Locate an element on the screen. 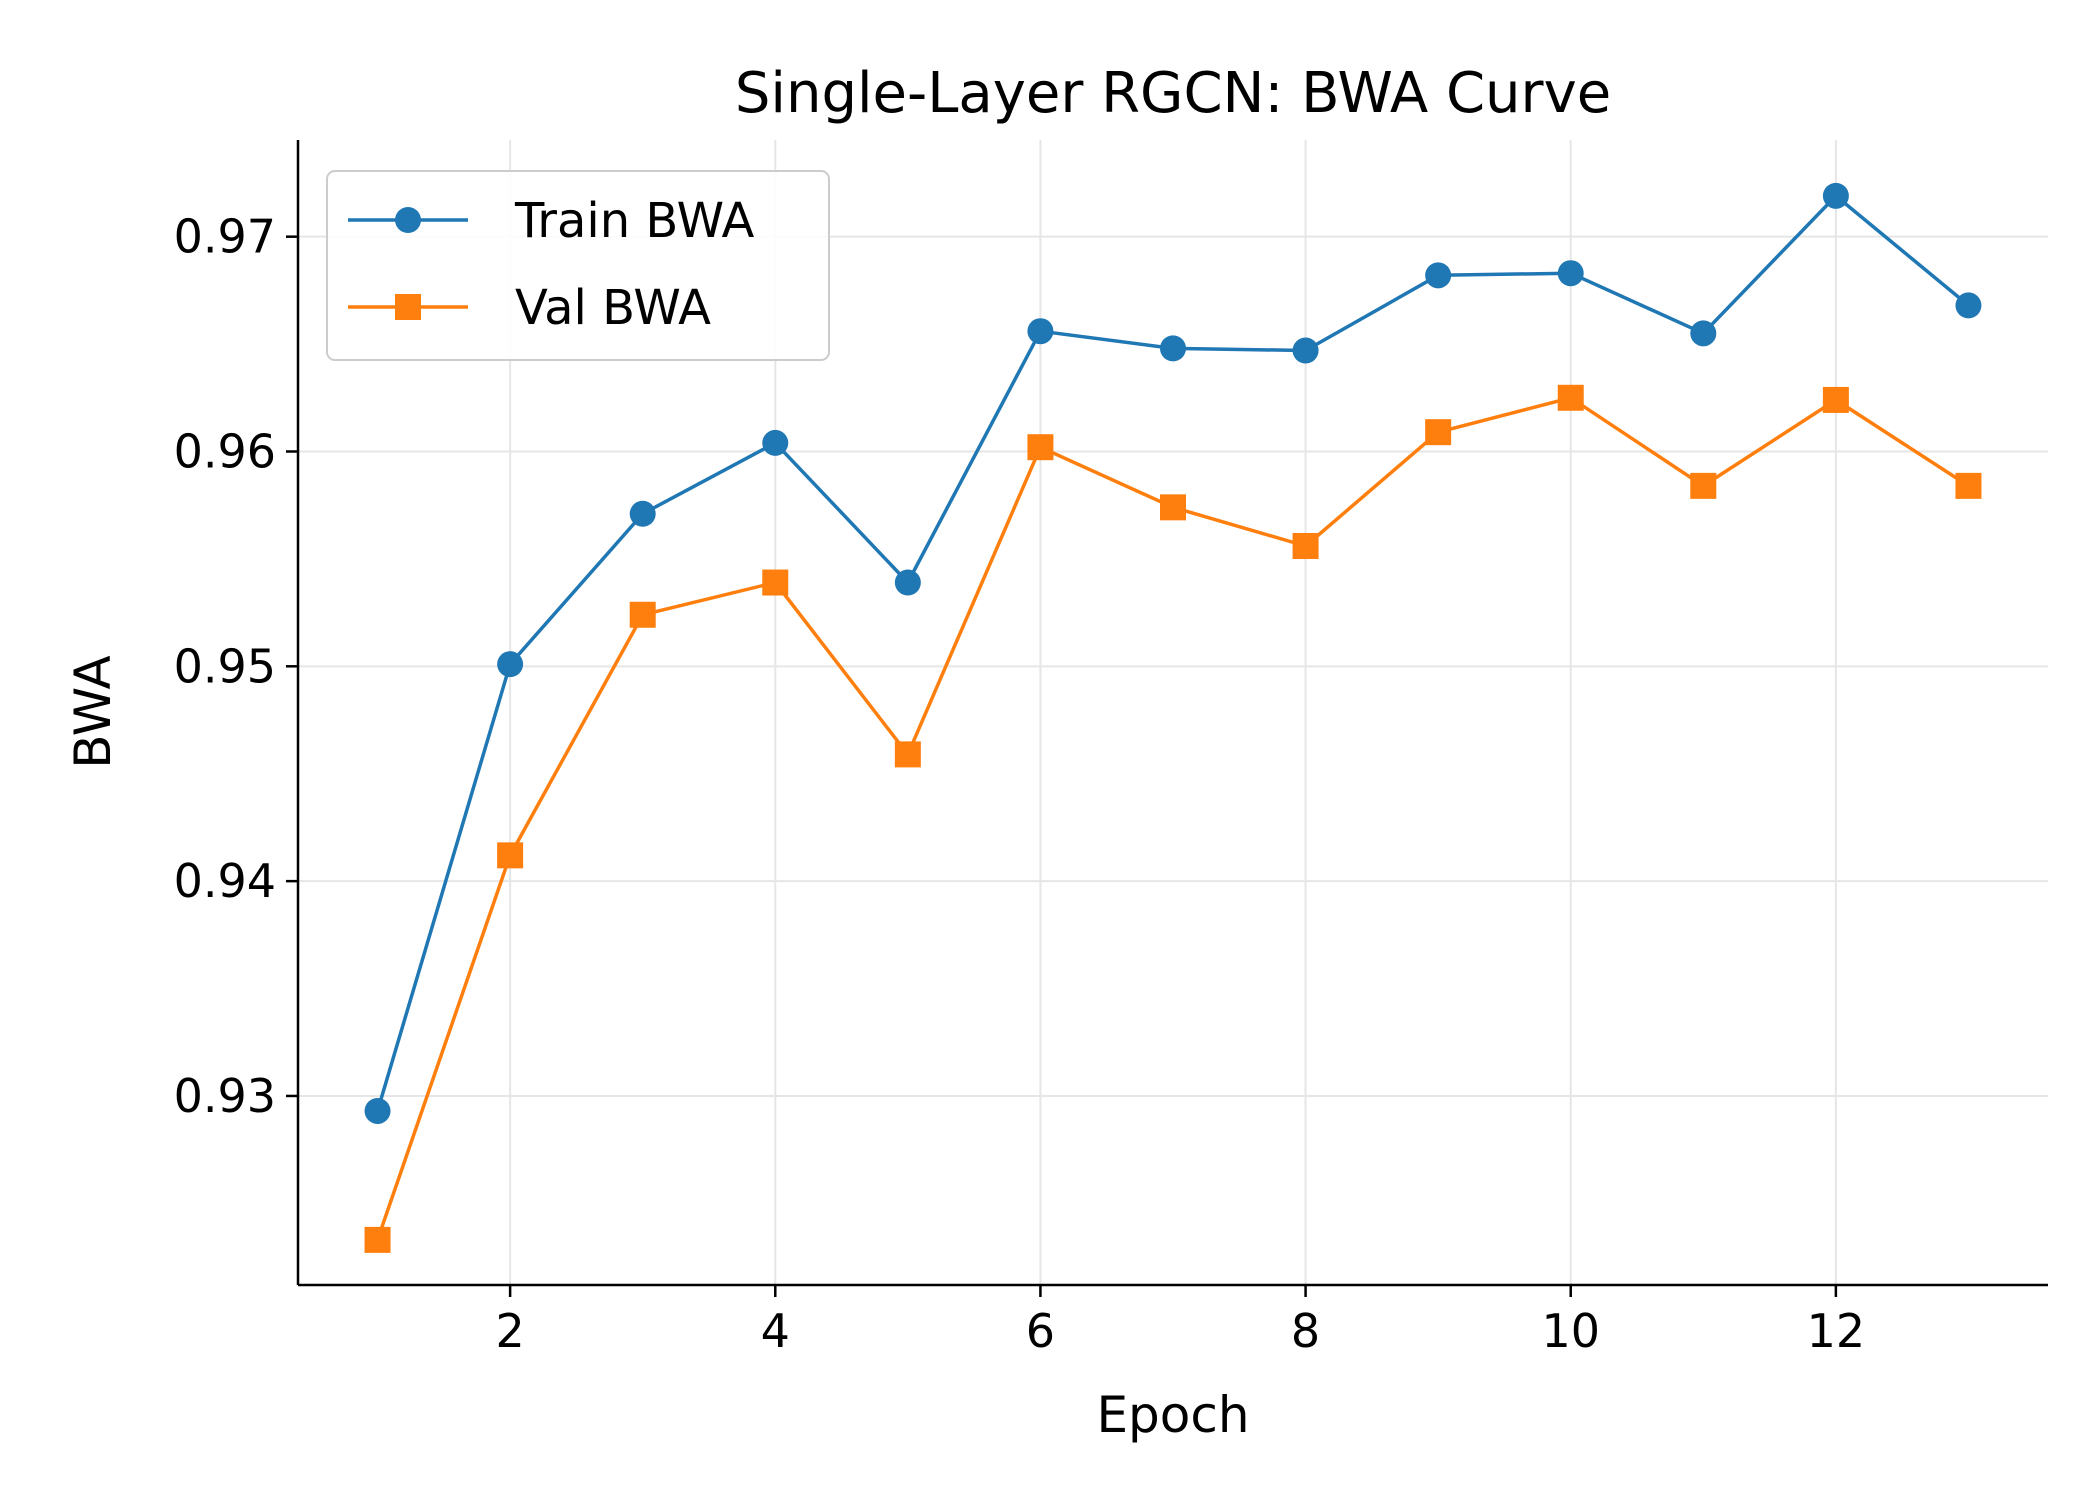  y-tick-label: 0.95 is located at coordinates (225, 666).